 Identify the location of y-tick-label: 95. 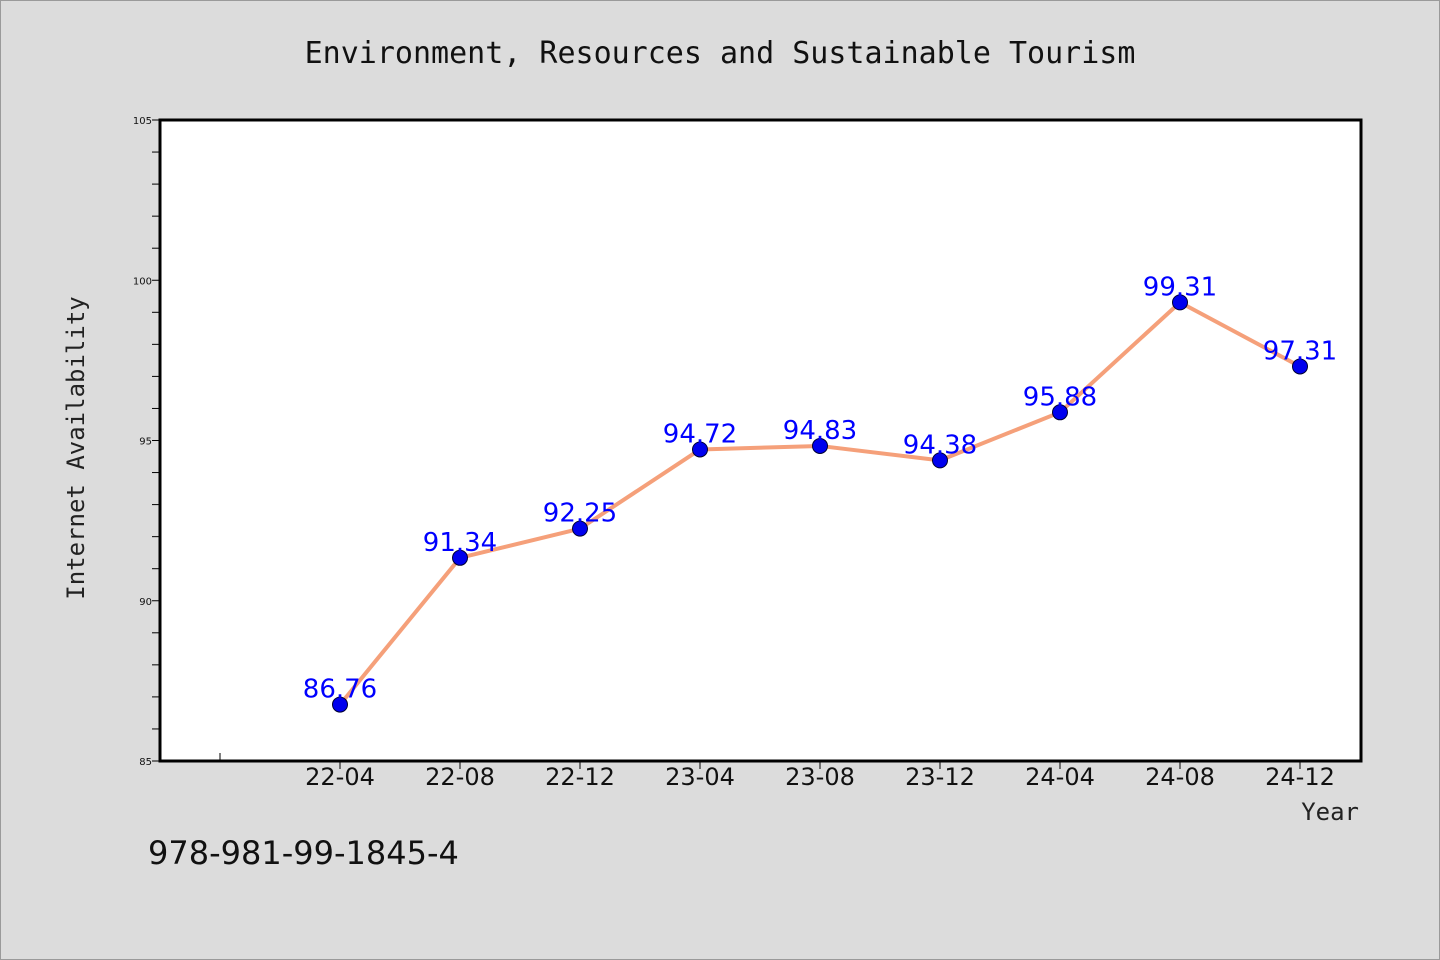
(145, 442).